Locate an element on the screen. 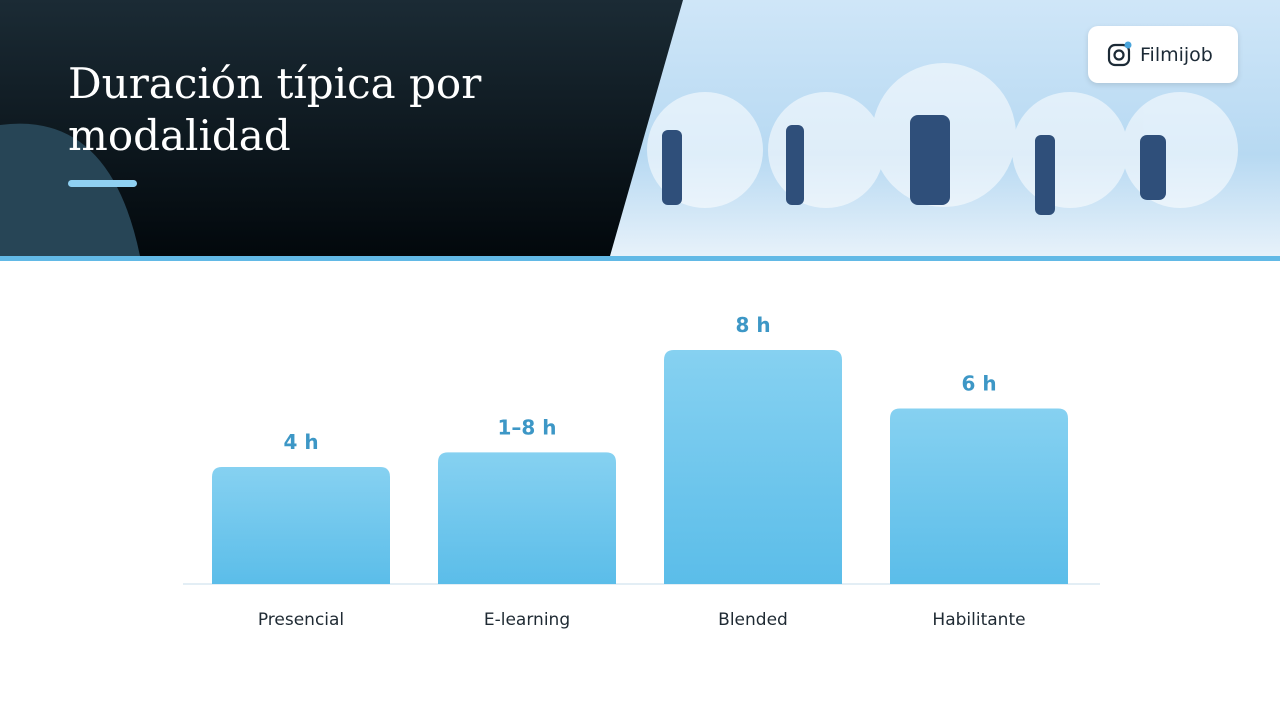 The height and width of the screenshot is (720, 1280). x-tick-label: E-learning is located at coordinates (527, 620).